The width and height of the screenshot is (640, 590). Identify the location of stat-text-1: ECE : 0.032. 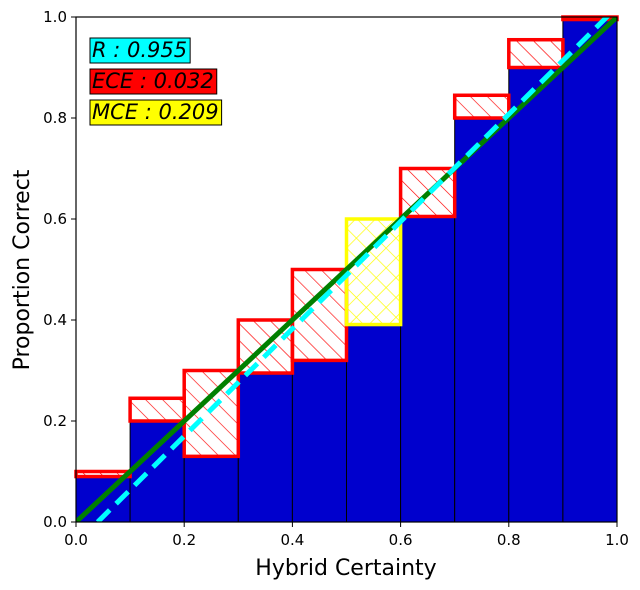
(153, 81).